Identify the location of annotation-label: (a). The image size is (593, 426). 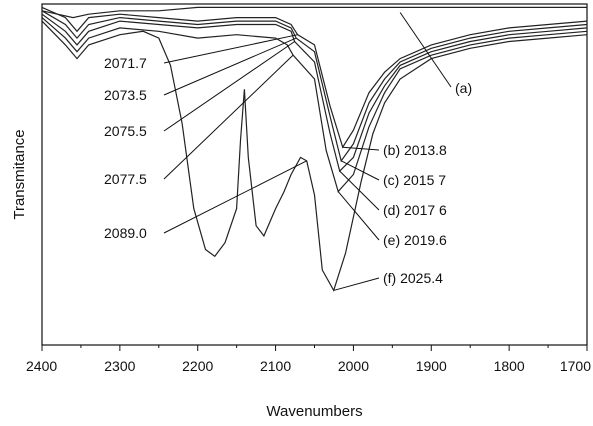
(463, 88).